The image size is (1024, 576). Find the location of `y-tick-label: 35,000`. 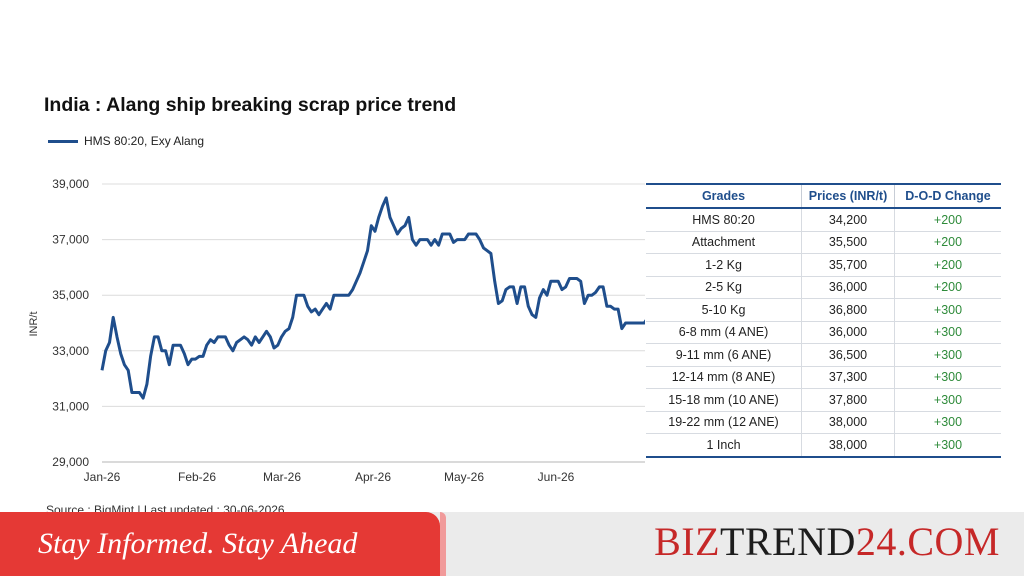

y-tick-label: 35,000 is located at coordinates (70, 295).